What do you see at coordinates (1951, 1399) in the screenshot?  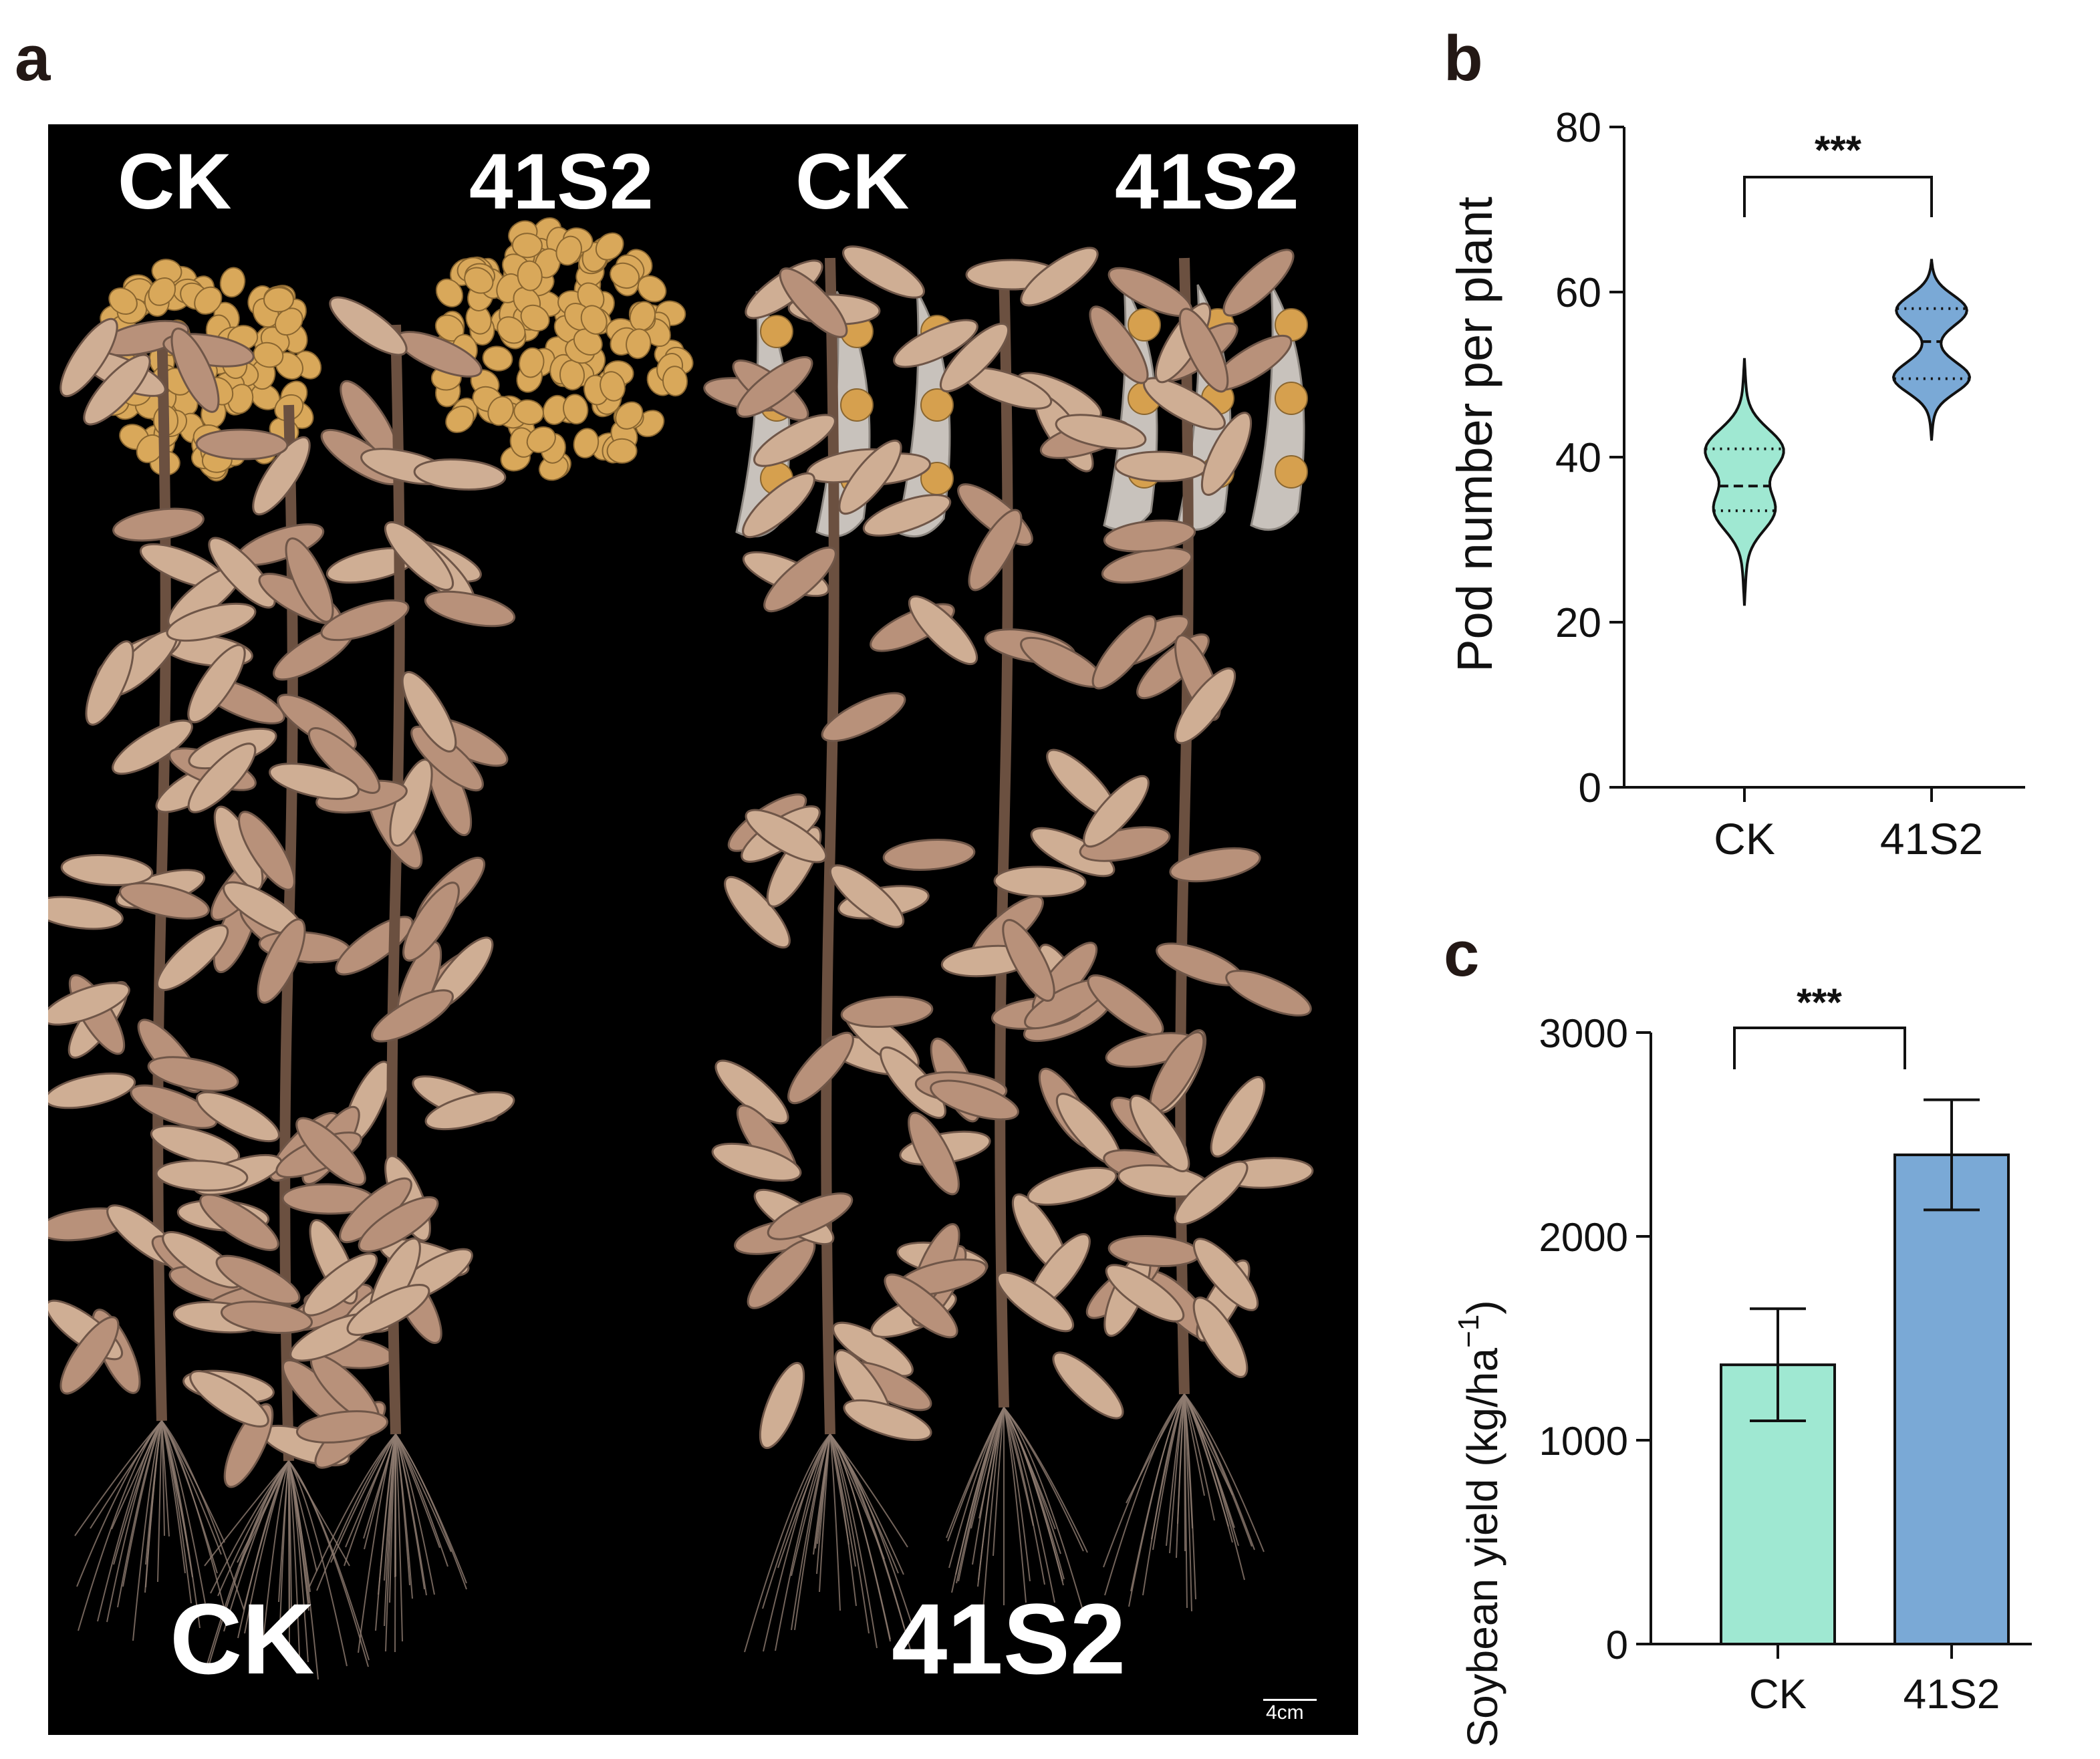 I see `bar-41s2` at bounding box center [1951, 1399].